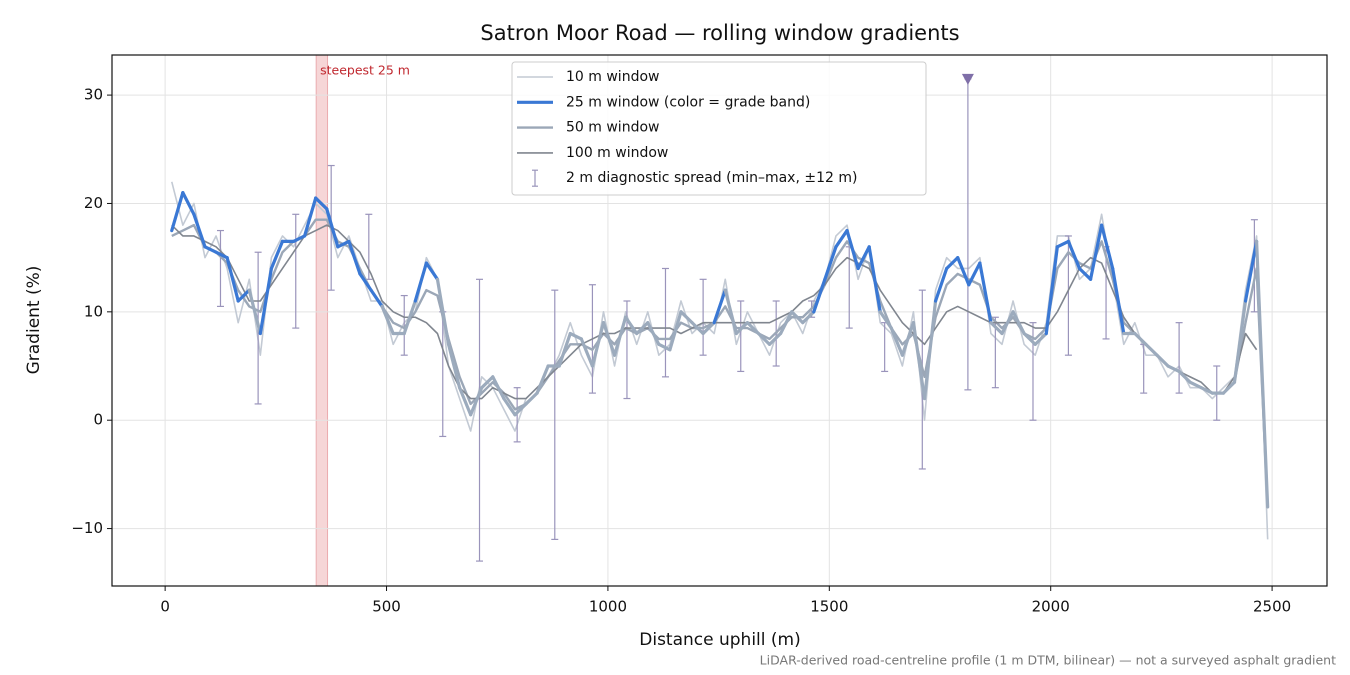 Image resolution: width=1350 pixels, height=675 pixels. Describe the element at coordinates (608, 607) in the screenshot. I see `x-tick-label: 1000` at that location.